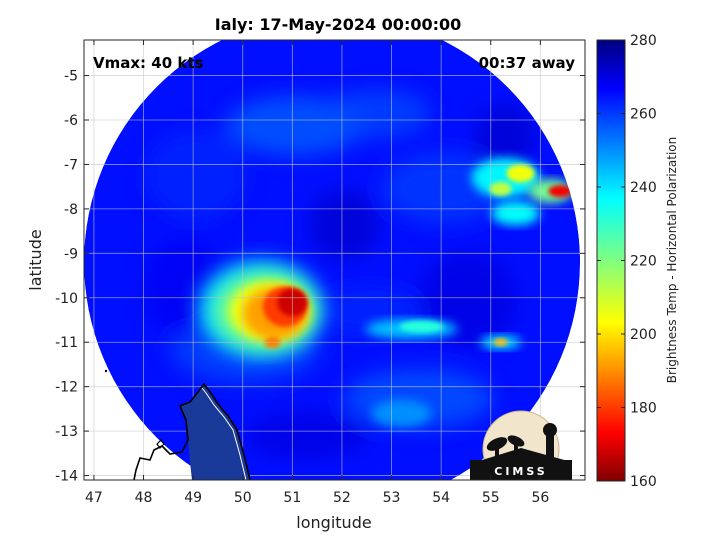  Describe the element at coordinates (71, 254) in the screenshot. I see `y-tick-label: -9` at that location.